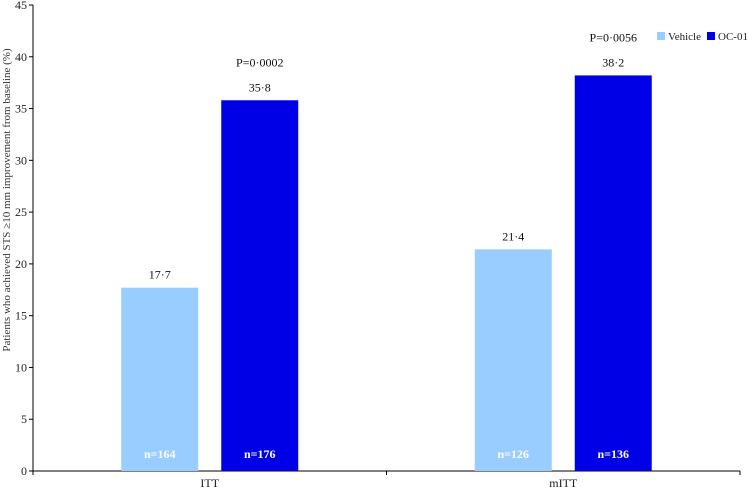 The image size is (748, 489). Describe the element at coordinates (702, 37) in the screenshot. I see `legend: Vehicle OC-01` at that location.